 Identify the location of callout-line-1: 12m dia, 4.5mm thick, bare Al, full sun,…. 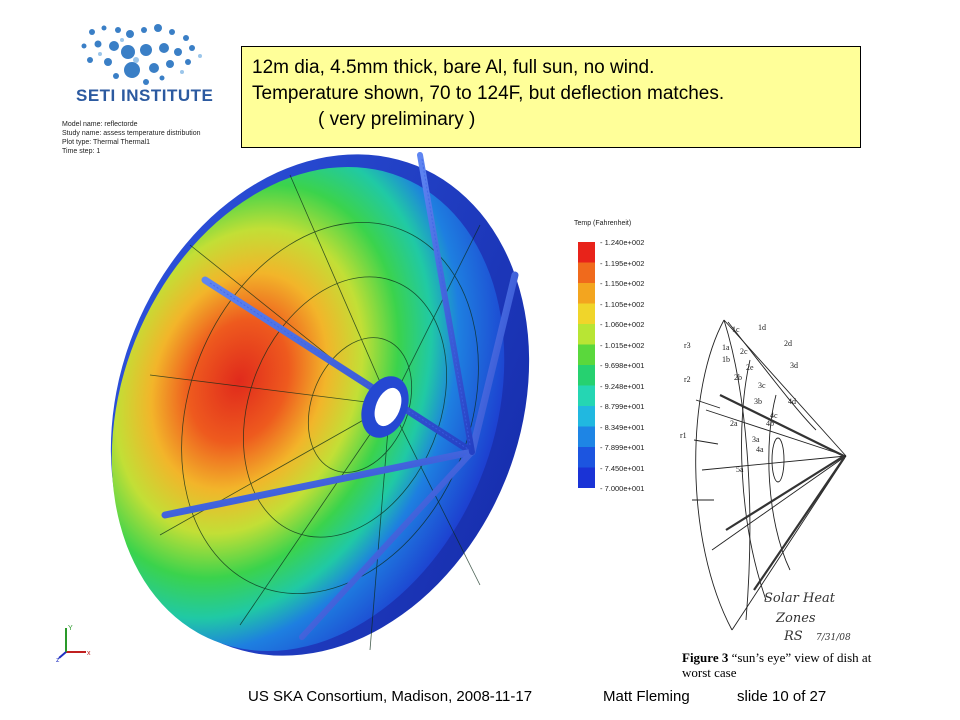
(453, 67).